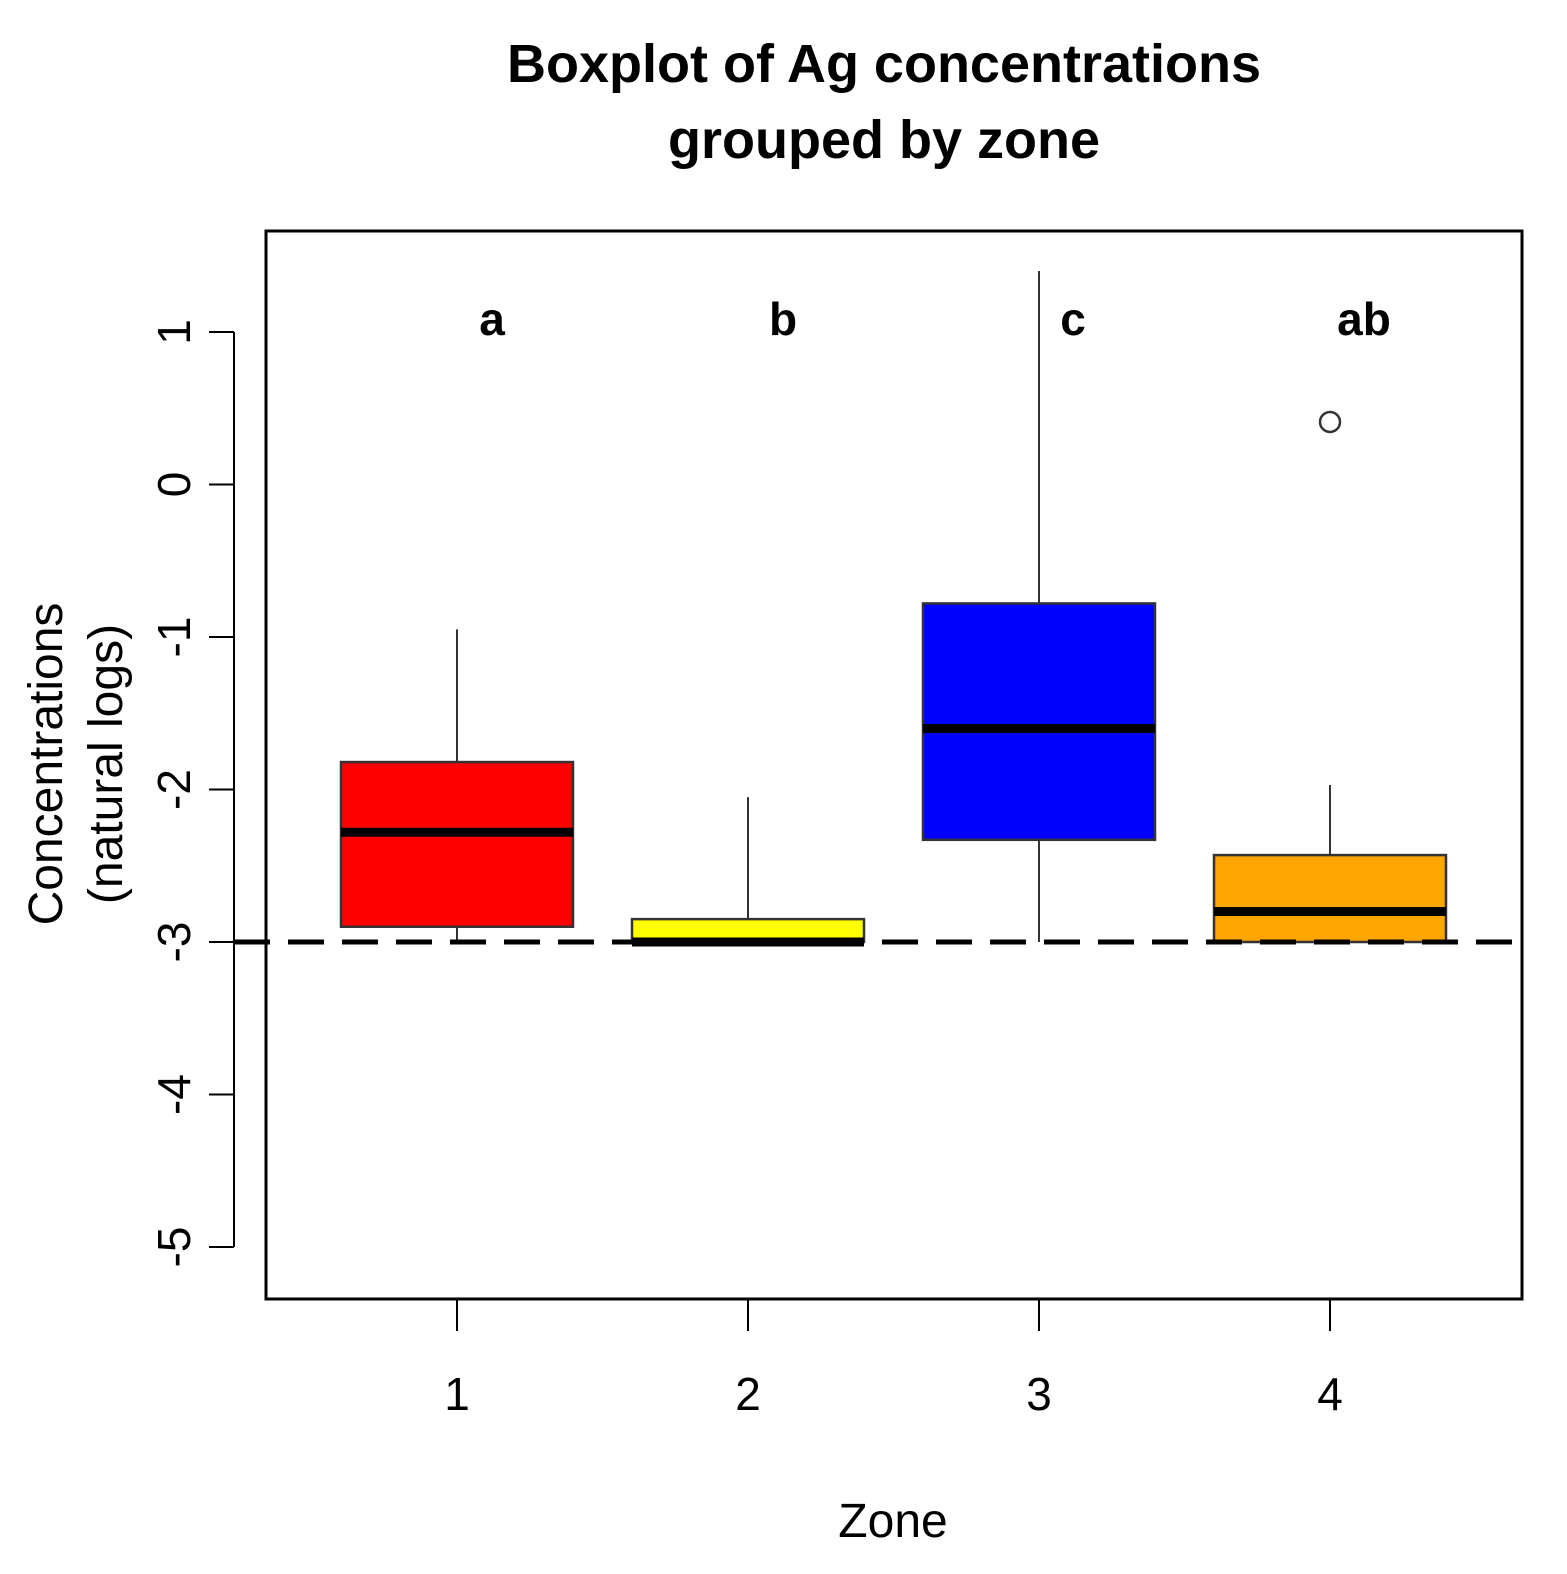 This screenshot has height=1574, width=1567. What do you see at coordinates (174, 332) in the screenshot?
I see `y-tick-label: 1` at bounding box center [174, 332].